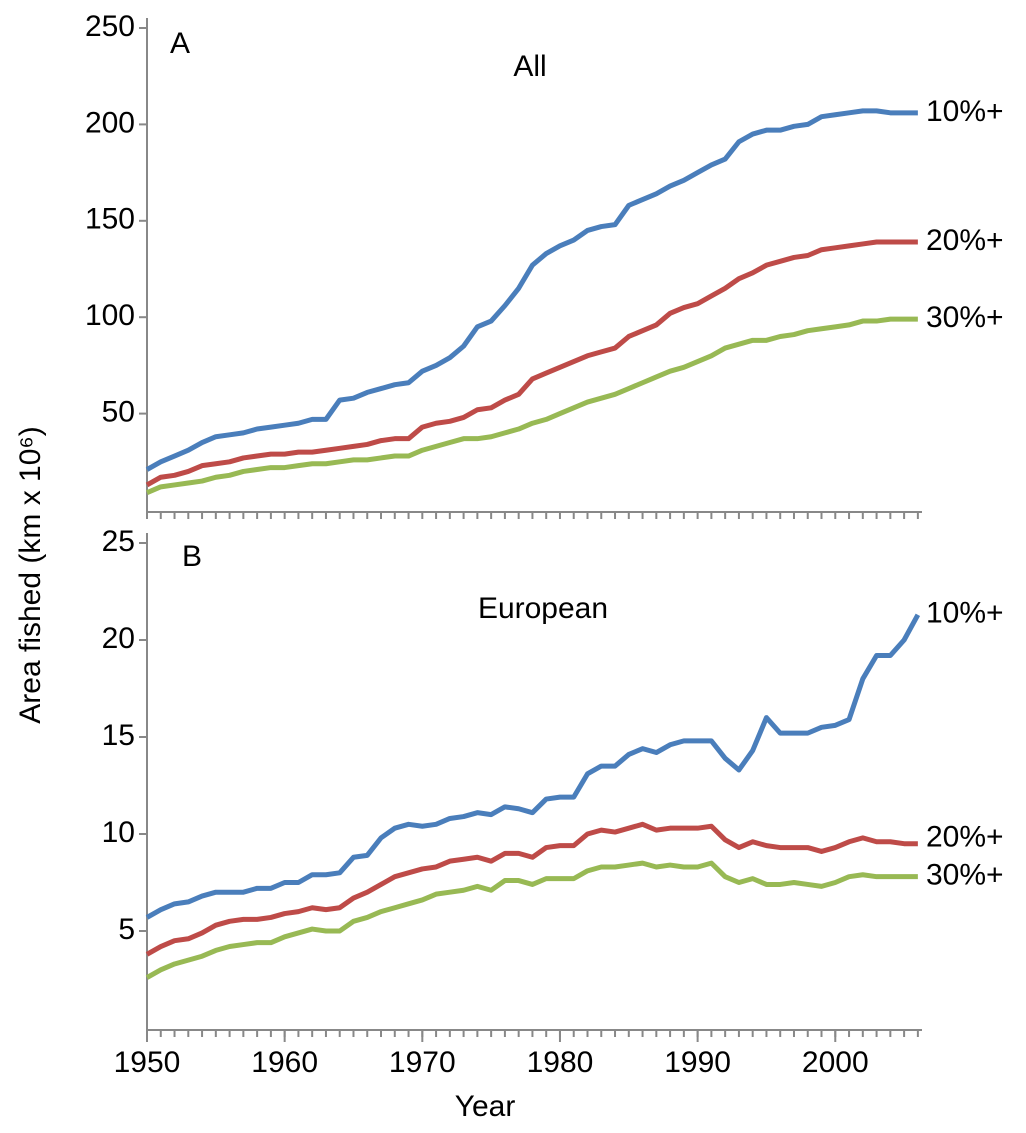  I want to click on y-tick-label: 10, so click(118, 832).